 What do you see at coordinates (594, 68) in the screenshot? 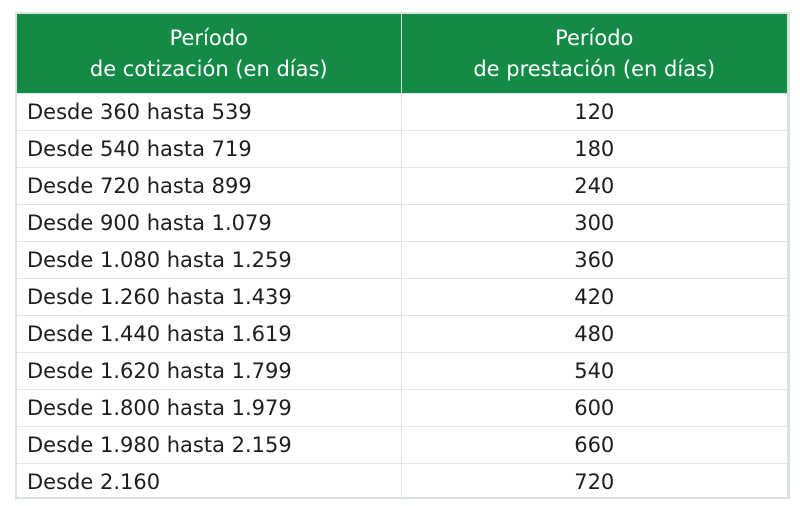
I see `header-line: de prestación (en días)` at bounding box center [594, 68].